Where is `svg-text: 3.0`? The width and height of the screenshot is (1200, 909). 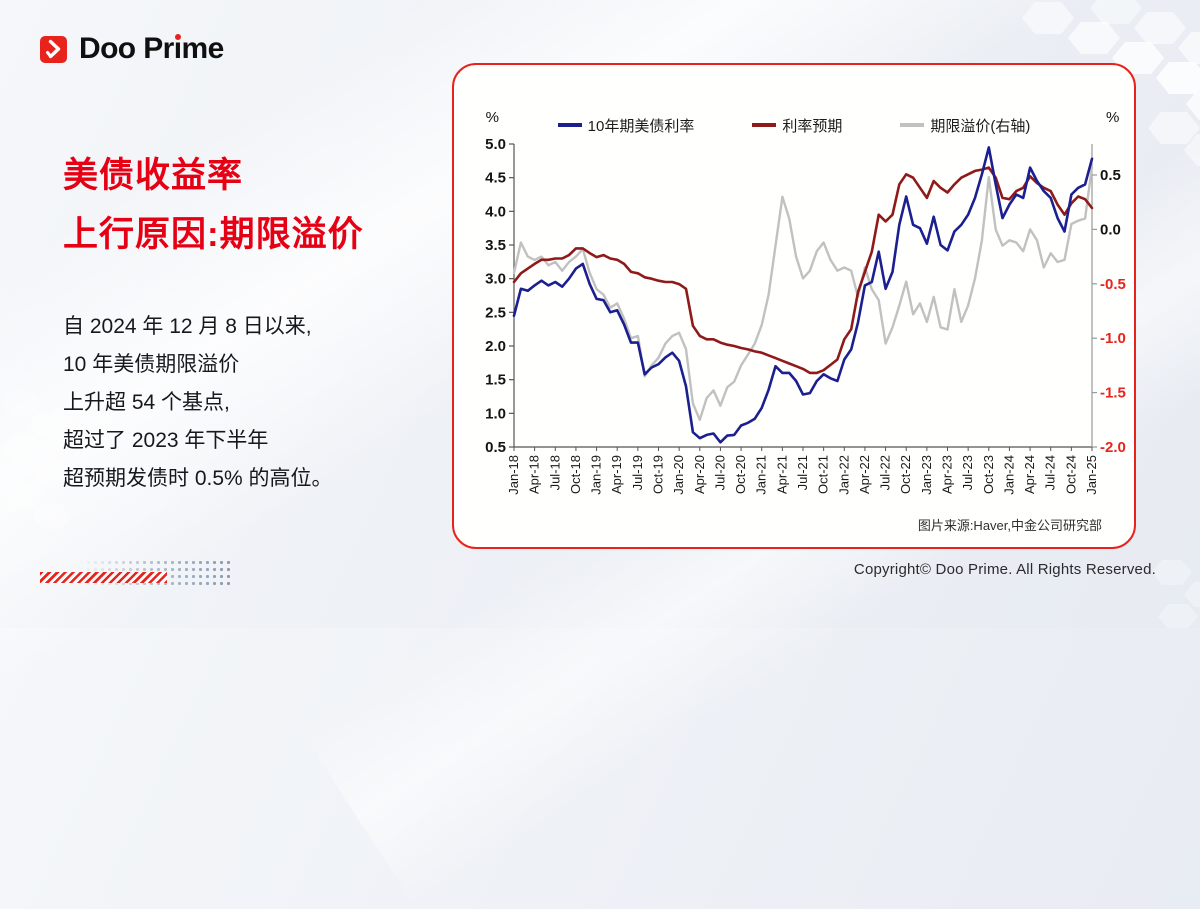
svg-text: 3.0 is located at coordinates (495, 279).